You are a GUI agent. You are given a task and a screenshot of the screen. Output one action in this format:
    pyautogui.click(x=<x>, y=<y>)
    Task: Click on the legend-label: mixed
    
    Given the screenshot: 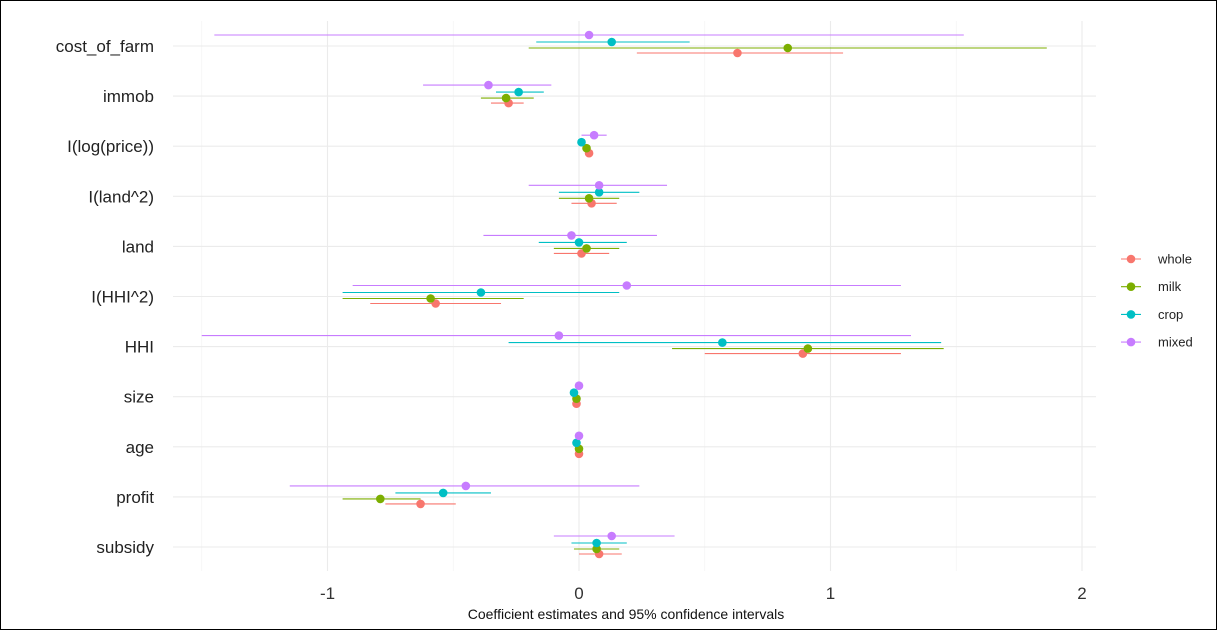 What is the action you would take?
    pyautogui.click(x=1175, y=342)
    